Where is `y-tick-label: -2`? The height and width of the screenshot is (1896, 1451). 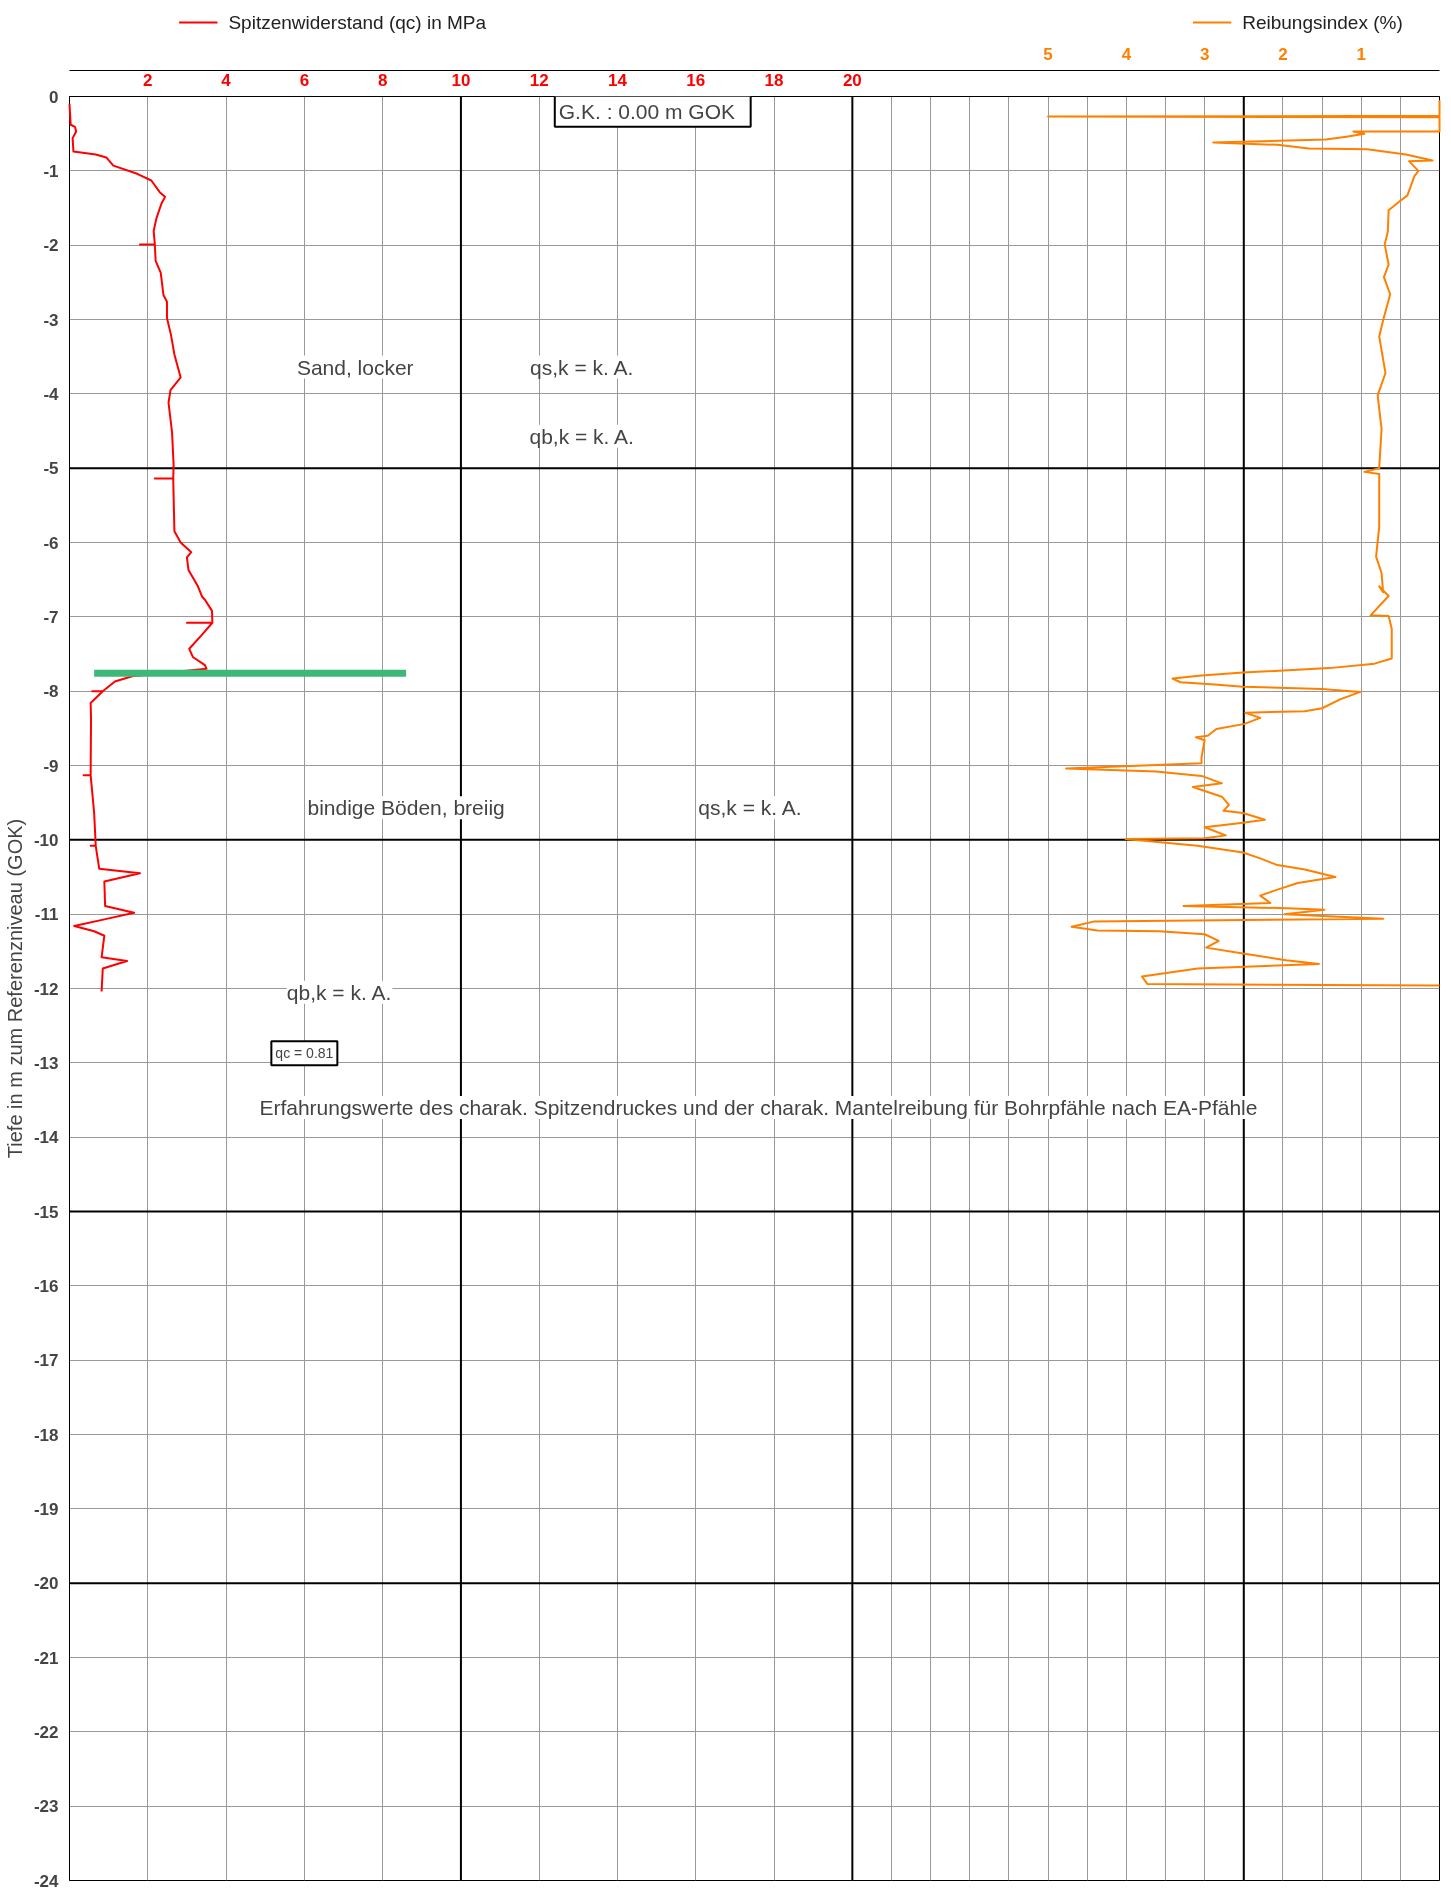 y-tick-label: -2 is located at coordinates (51, 246).